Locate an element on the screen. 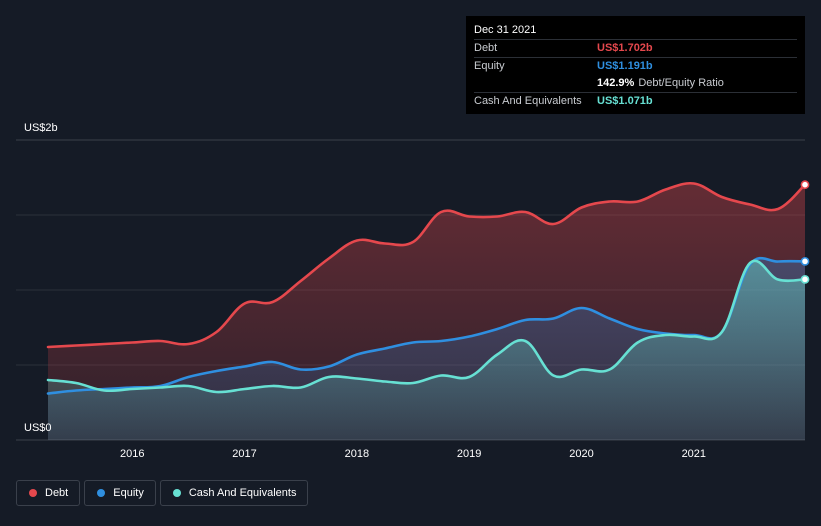 This screenshot has height=526, width=821. tooltip-equity-value: US$1.191b is located at coordinates (625, 66).